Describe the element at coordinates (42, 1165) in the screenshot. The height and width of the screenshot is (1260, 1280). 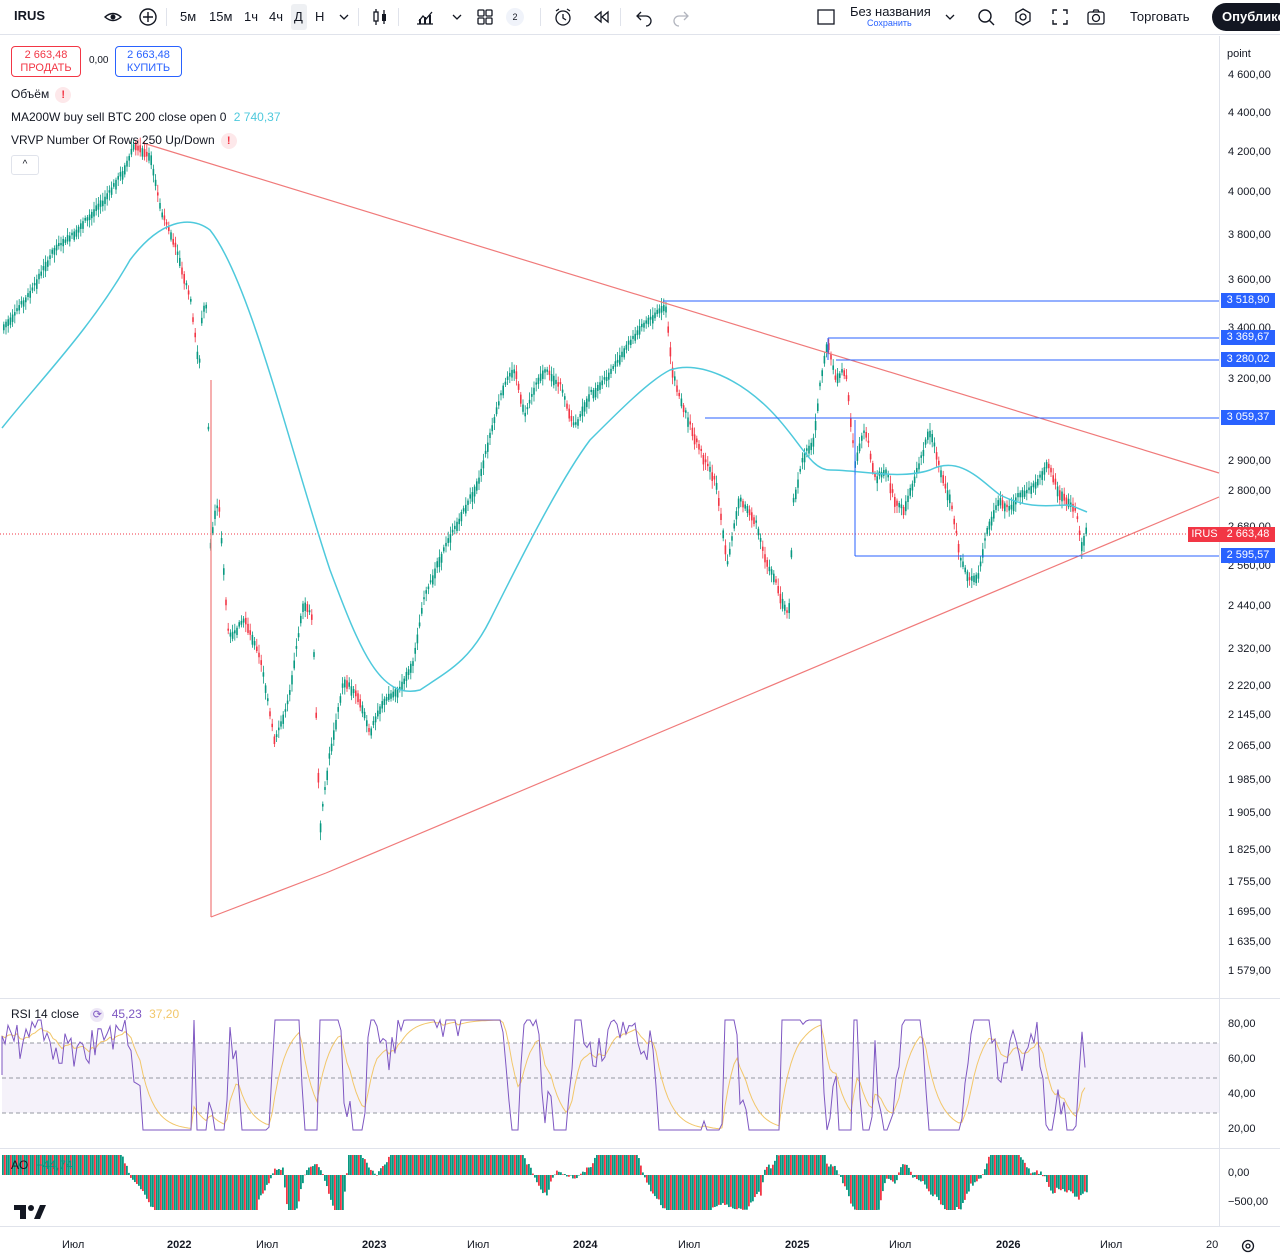
I see `ao-legend: AO −44,74` at that location.